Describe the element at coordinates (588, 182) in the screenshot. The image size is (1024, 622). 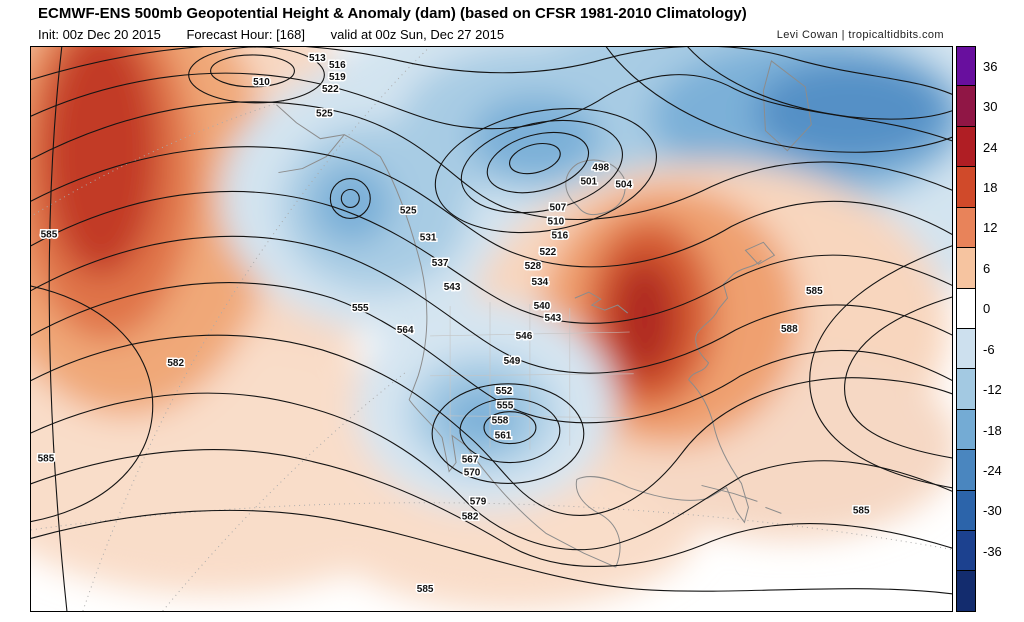
I see `contour-label: 501` at that location.